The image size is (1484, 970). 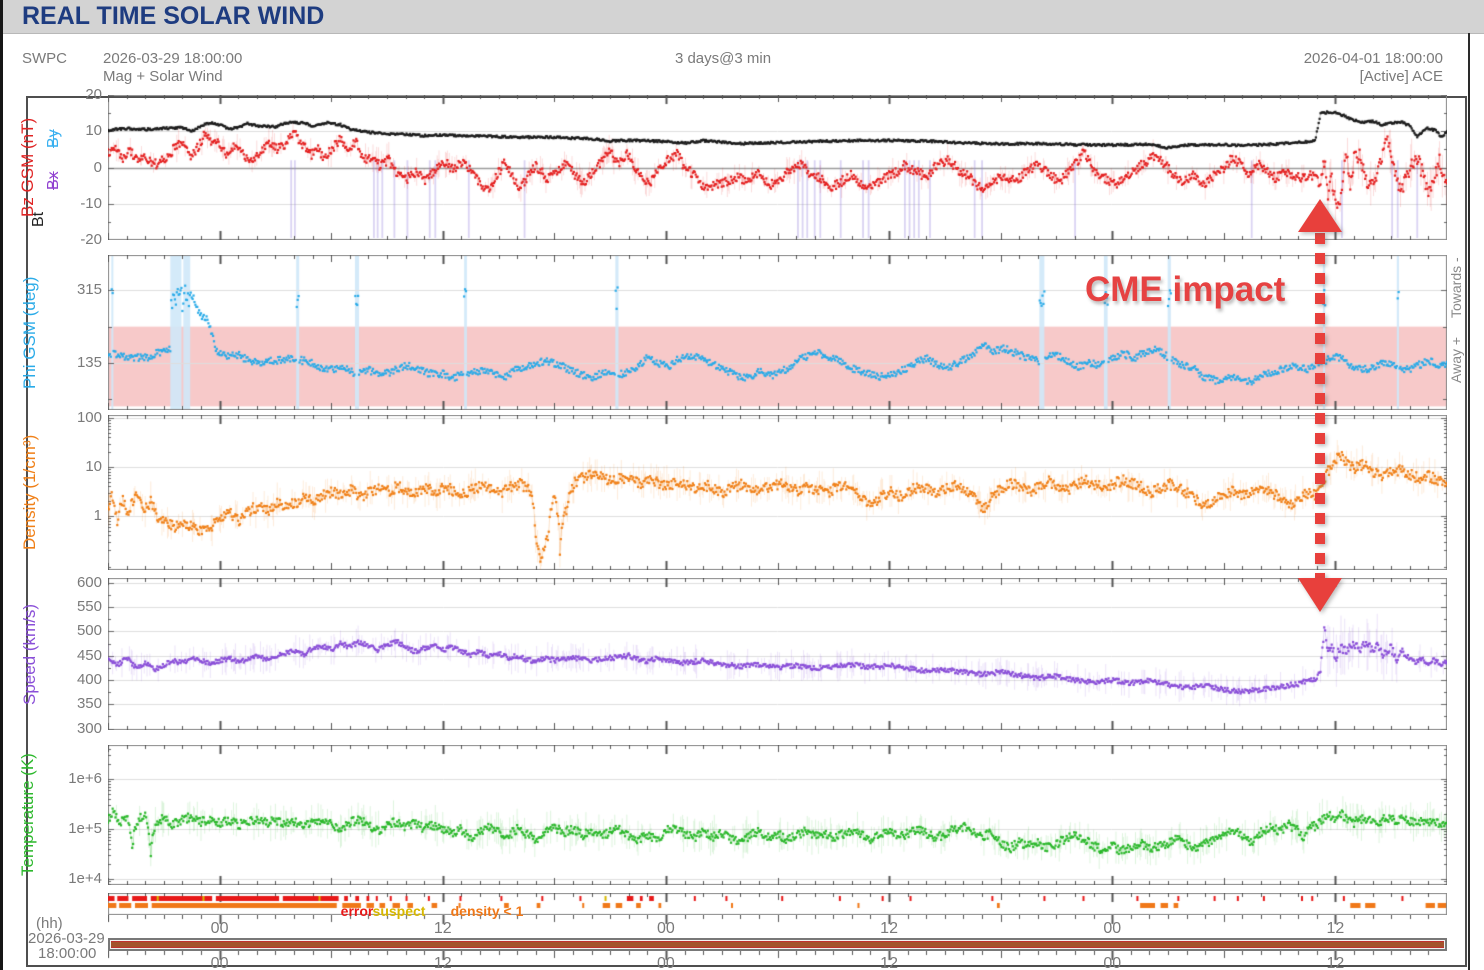 I want to click on time-label-0-66: 12, so click(x=1335, y=928).